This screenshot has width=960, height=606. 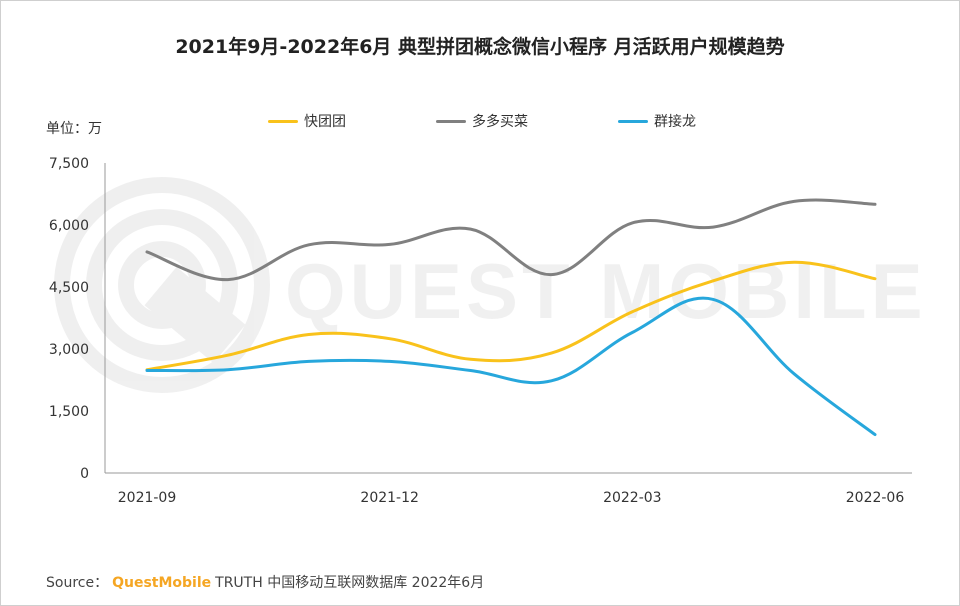 I want to click on x-tick-label: 2021-09, so click(x=147, y=498).